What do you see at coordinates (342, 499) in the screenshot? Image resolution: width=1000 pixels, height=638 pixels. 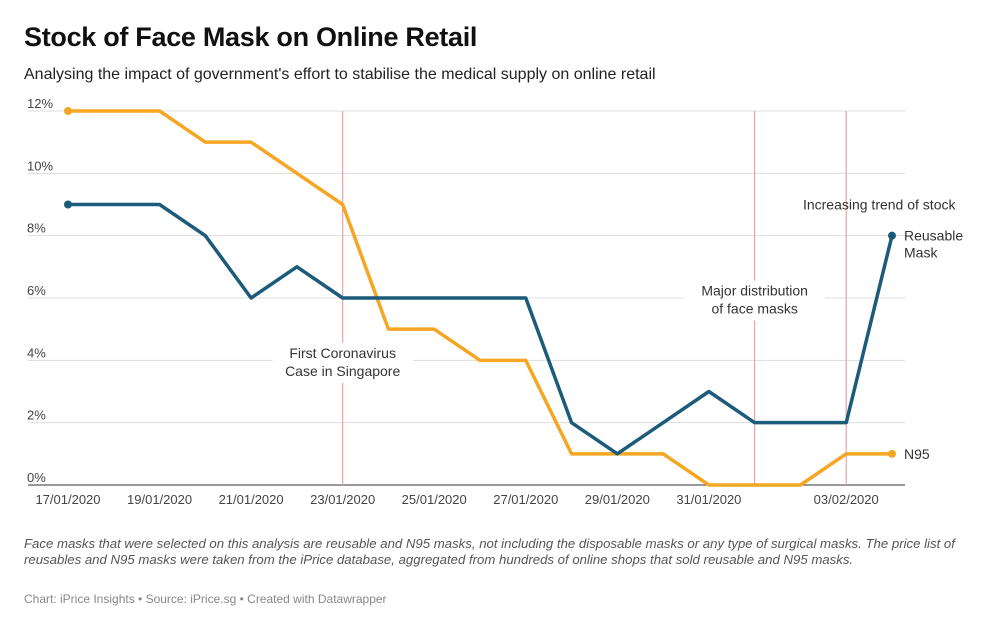 I see `x-tick-label: 23/01/2020` at bounding box center [342, 499].